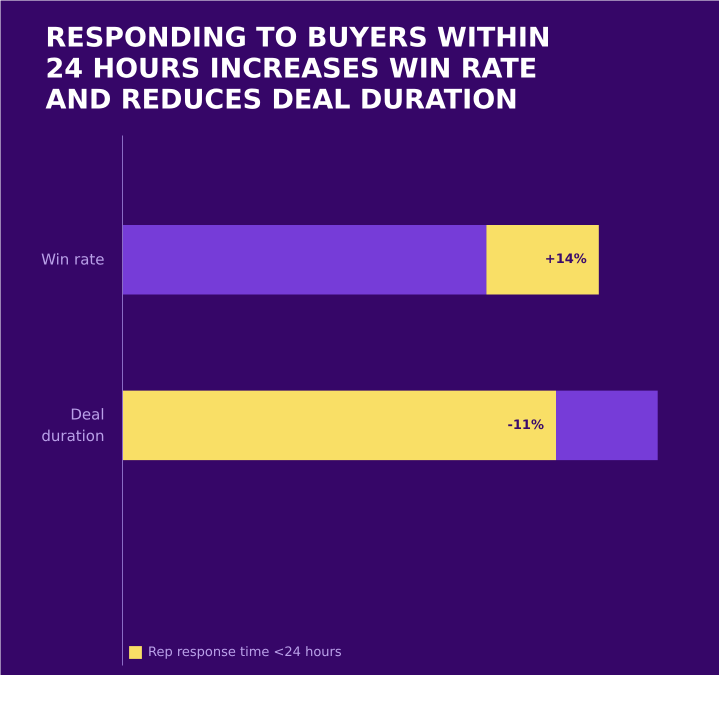 The height and width of the screenshot is (718, 719). I want to click on chart-title: RESPONDING TO BUYERS WITHIN 24 HOURS INCREASES WIN RATE AND REDUCES DEAL DURATION, so click(298, 69).